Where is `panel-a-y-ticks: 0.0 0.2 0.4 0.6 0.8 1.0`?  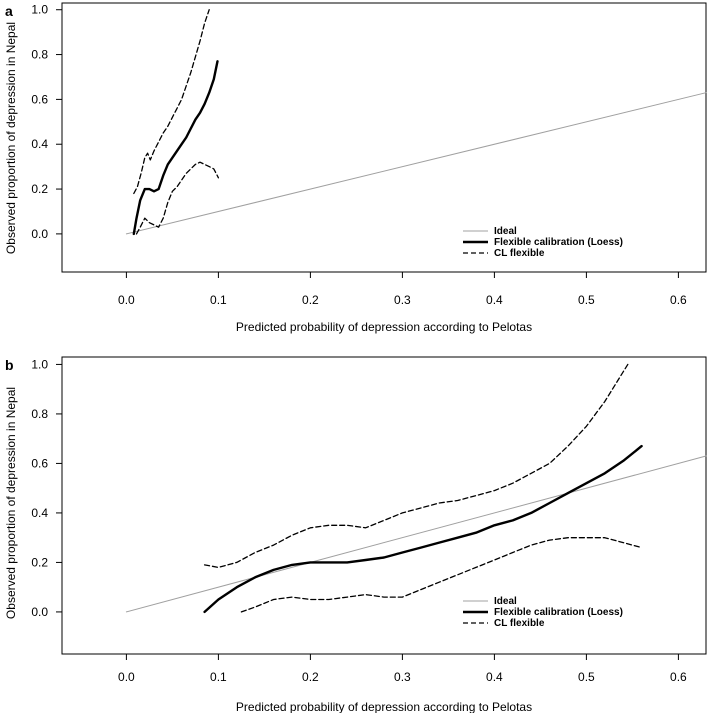
panel-a-y-ticks: 0.0 0.2 0.4 0.6 0.8 1.0 is located at coordinates (46, 122).